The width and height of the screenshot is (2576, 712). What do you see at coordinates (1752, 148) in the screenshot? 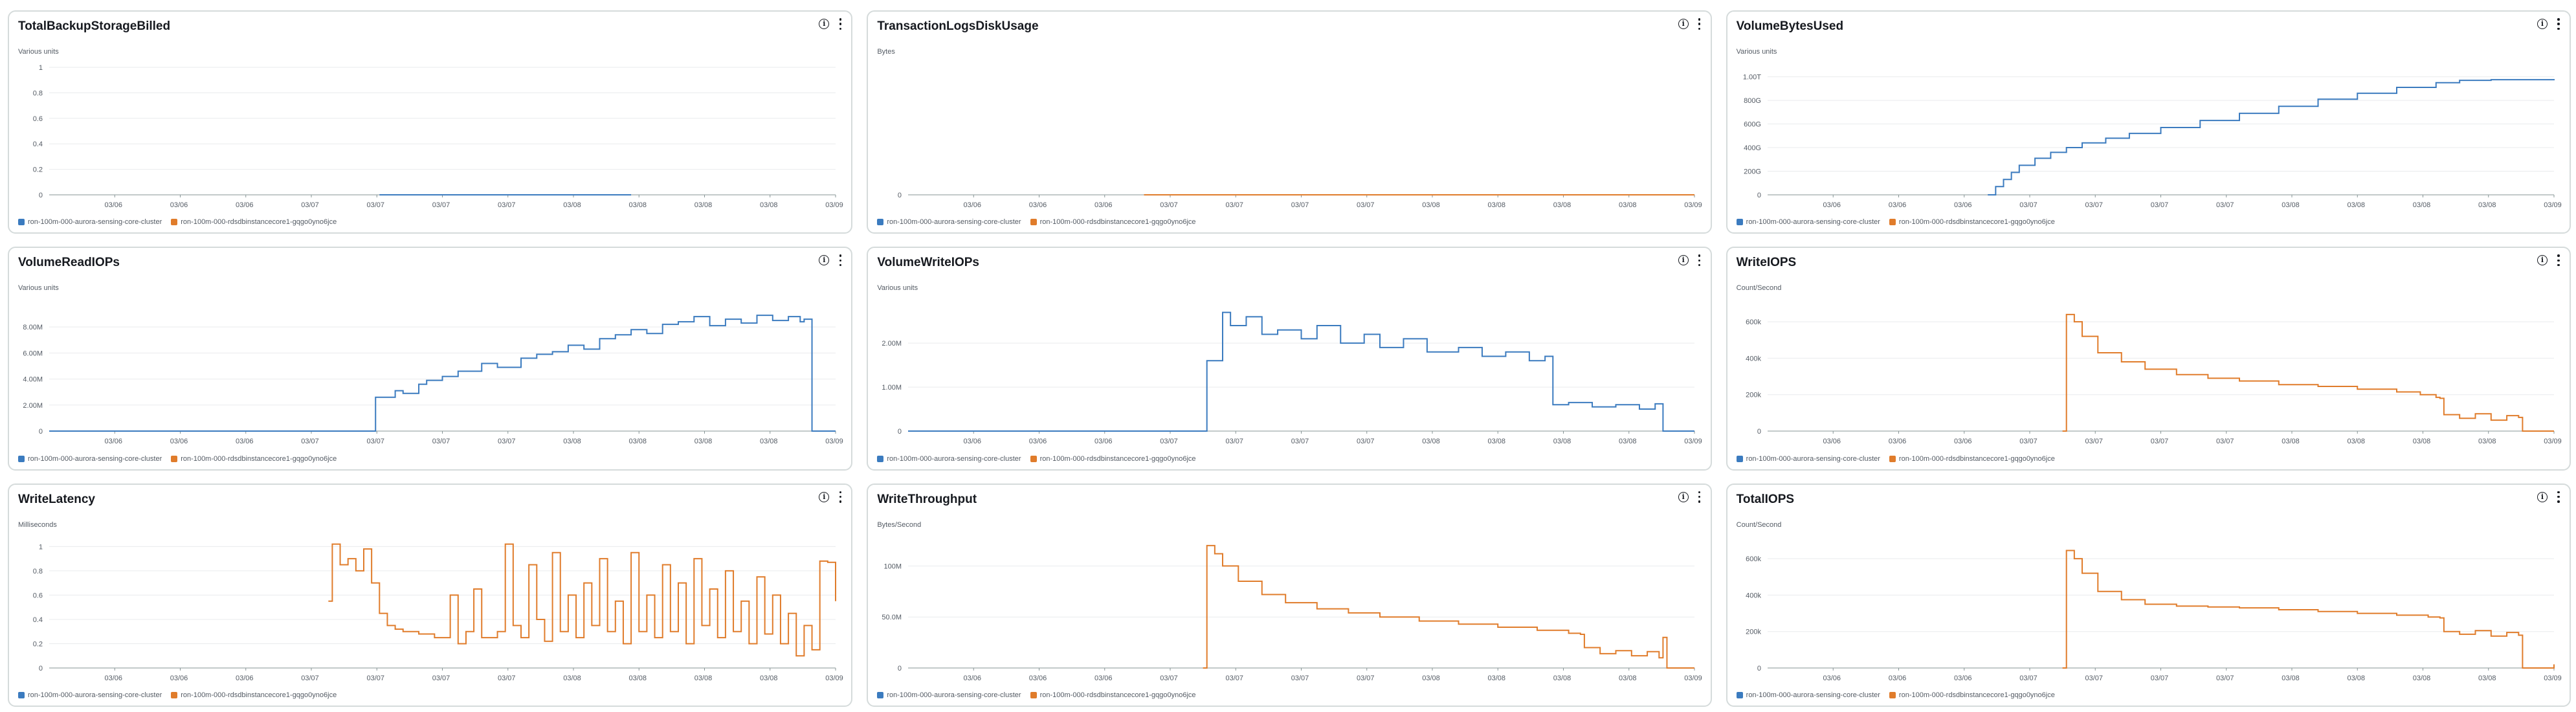
I see `y-tick-label: 400G` at bounding box center [1752, 148].